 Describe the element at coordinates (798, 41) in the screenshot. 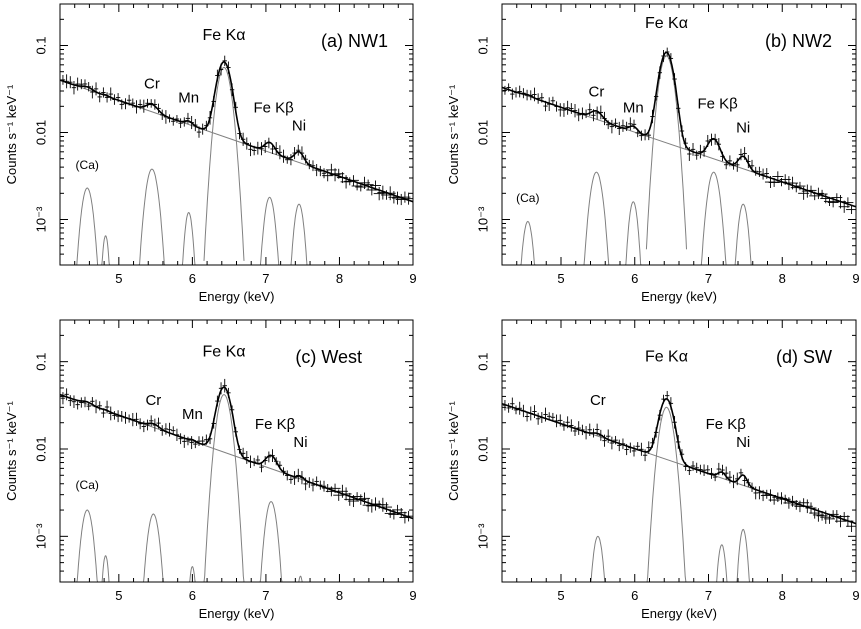

I see `panel-label: (b) NW2` at that location.